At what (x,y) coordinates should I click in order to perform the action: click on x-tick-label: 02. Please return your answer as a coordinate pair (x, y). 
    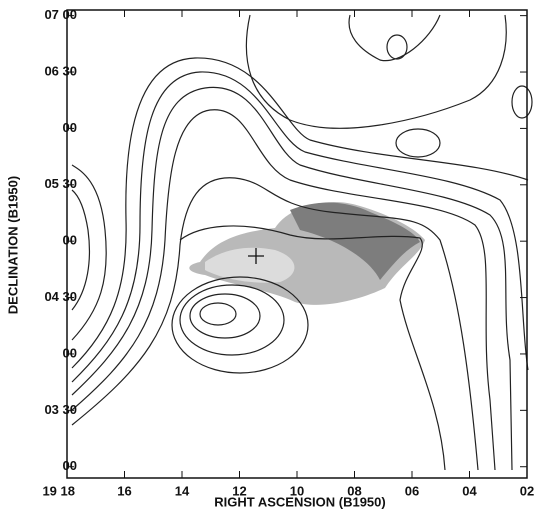
    Looking at the image, I should click on (527, 490).